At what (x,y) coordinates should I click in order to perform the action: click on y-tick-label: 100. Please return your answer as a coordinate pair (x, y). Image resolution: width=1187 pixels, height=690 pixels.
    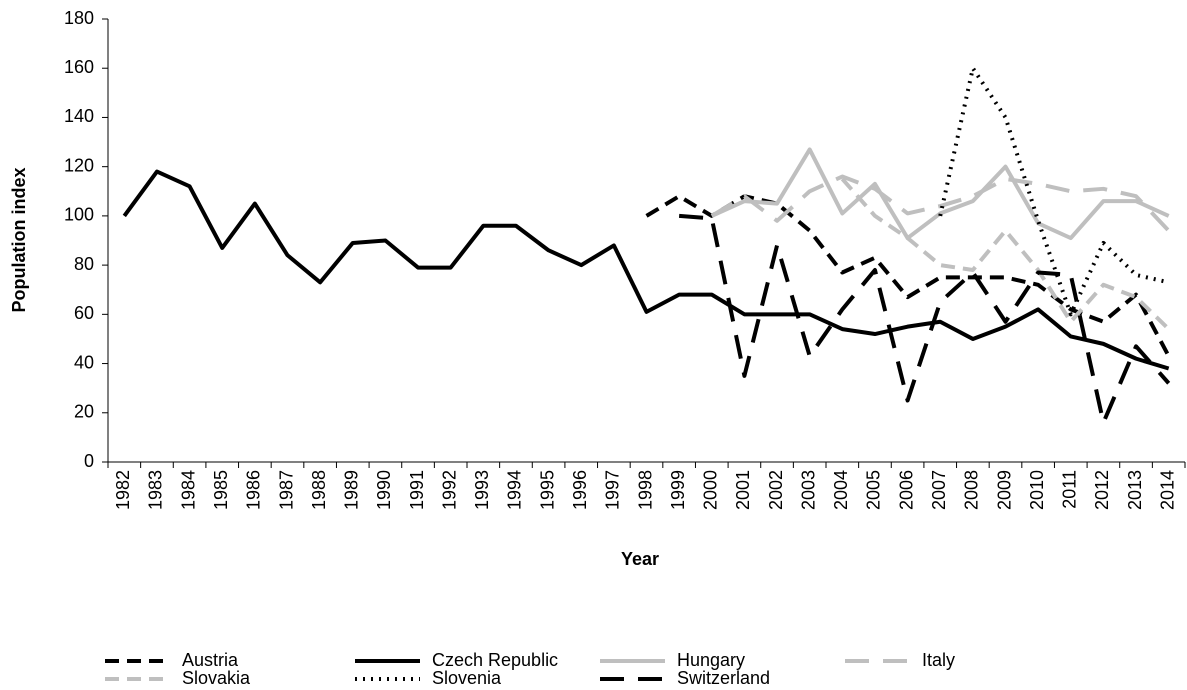
    Looking at the image, I should click on (79, 215).